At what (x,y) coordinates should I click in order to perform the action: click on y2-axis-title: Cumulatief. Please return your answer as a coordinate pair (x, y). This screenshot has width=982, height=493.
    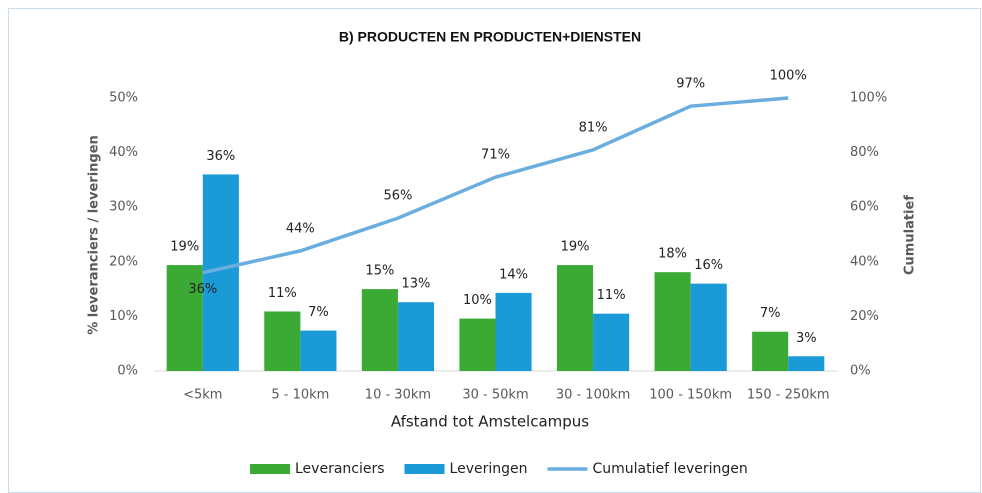
    Looking at the image, I should click on (910, 235).